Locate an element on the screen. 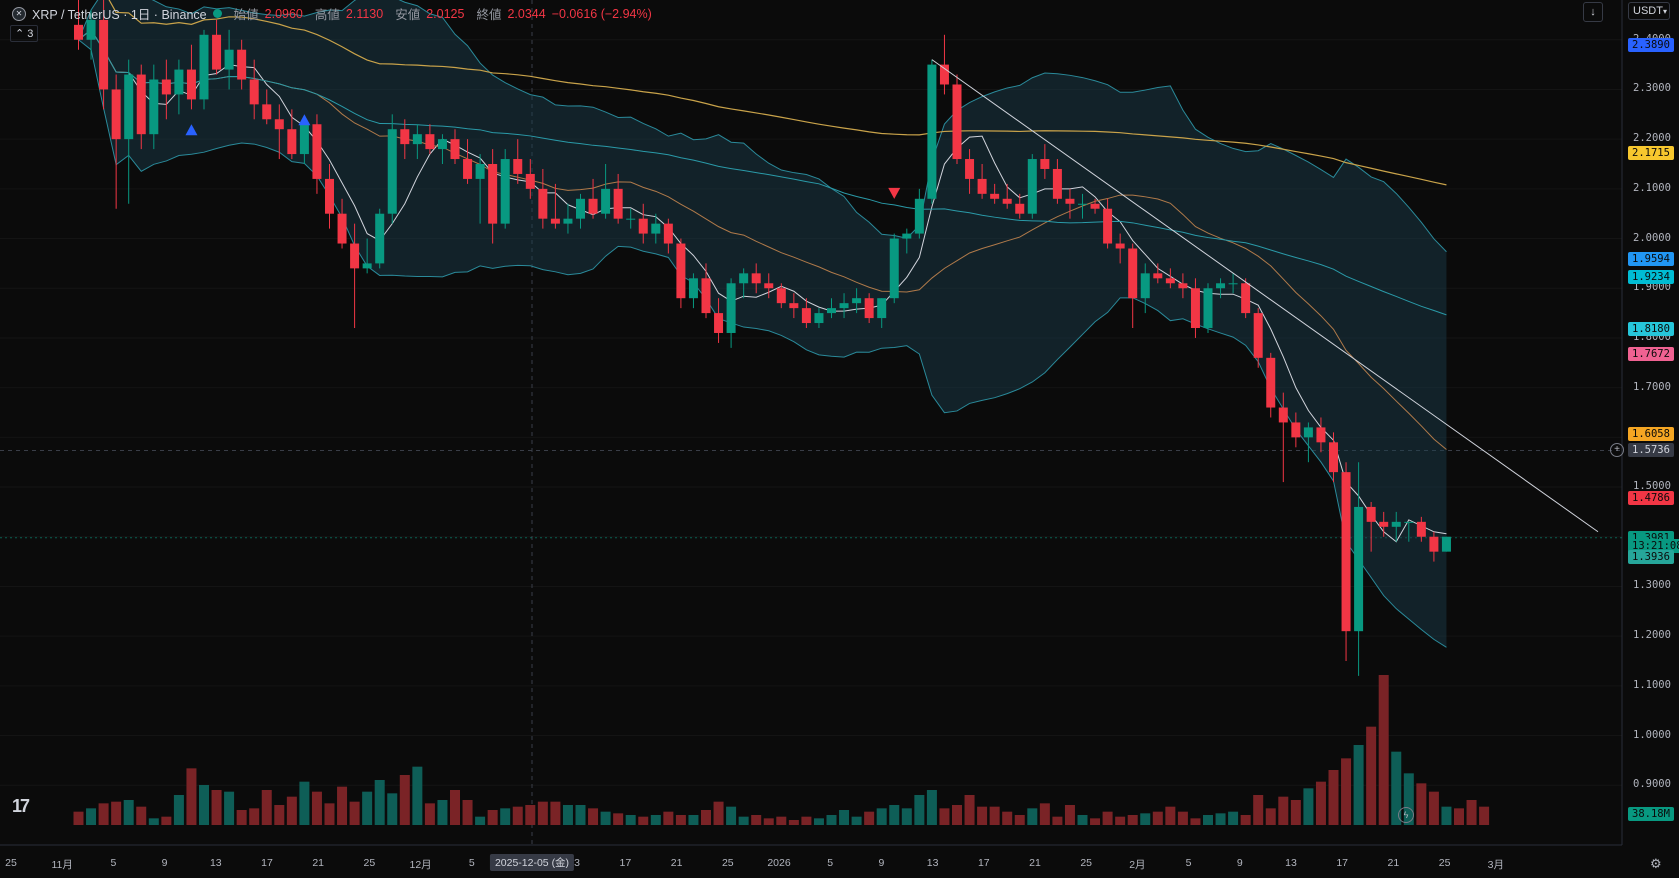 This screenshot has width=1679, height=878. time-tick-label: 5 is located at coordinates (1188, 863).